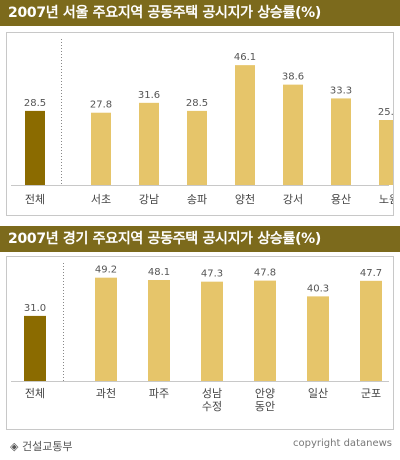 The image size is (400, 460). Describe the element at coordinates (385, 112) in the screenshot. I see `seoul-value-label: 25.0` at that location.